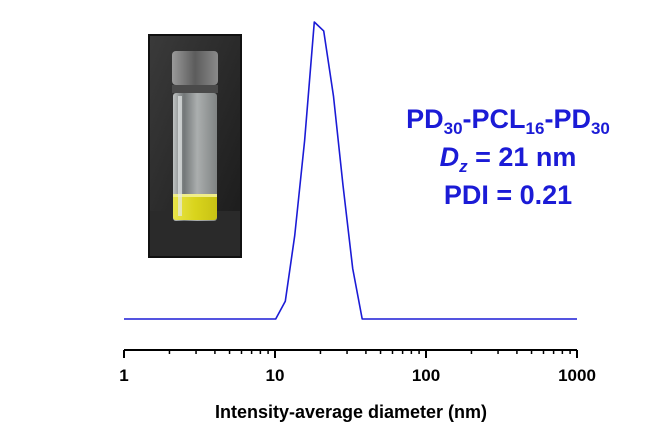 This screenshot has height=438, width=664. Describe the element at coordinates (123, 375) in the screenshot. I see `x-tick-label: 1` at that location.